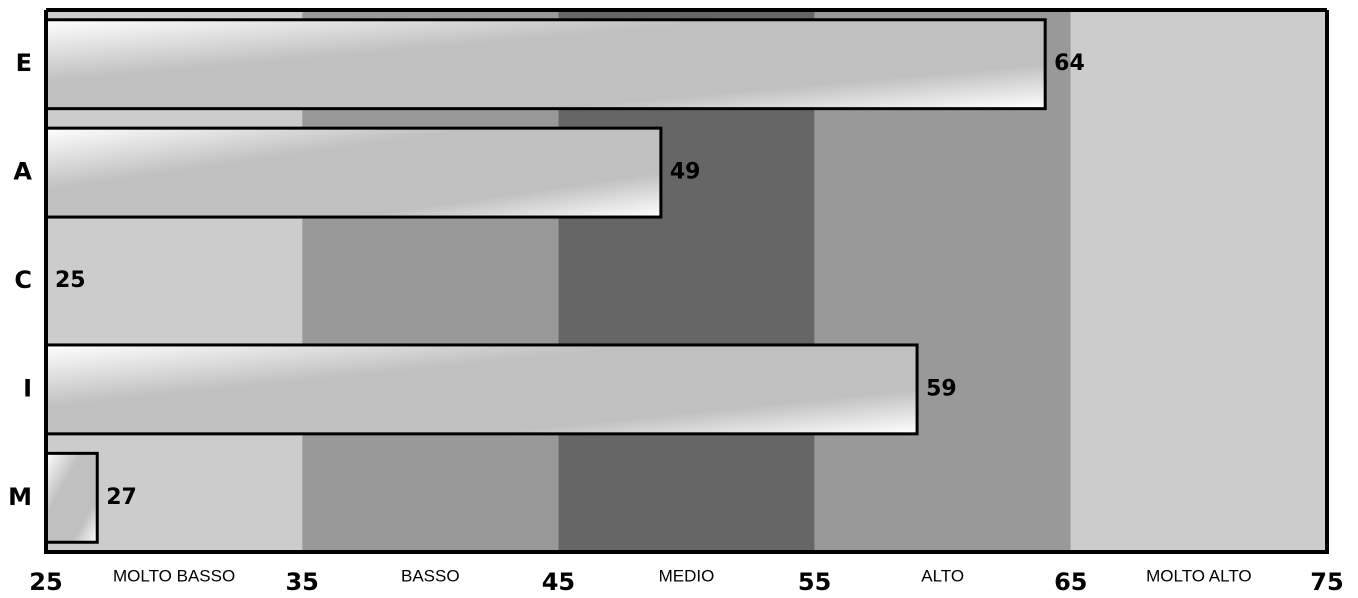 The width and height of the screenshot is (1358, 598). What do you see at coordinates (121, 497) in the screenshot?
I see `value-label-m: 27` at bounding box center [121, 497].